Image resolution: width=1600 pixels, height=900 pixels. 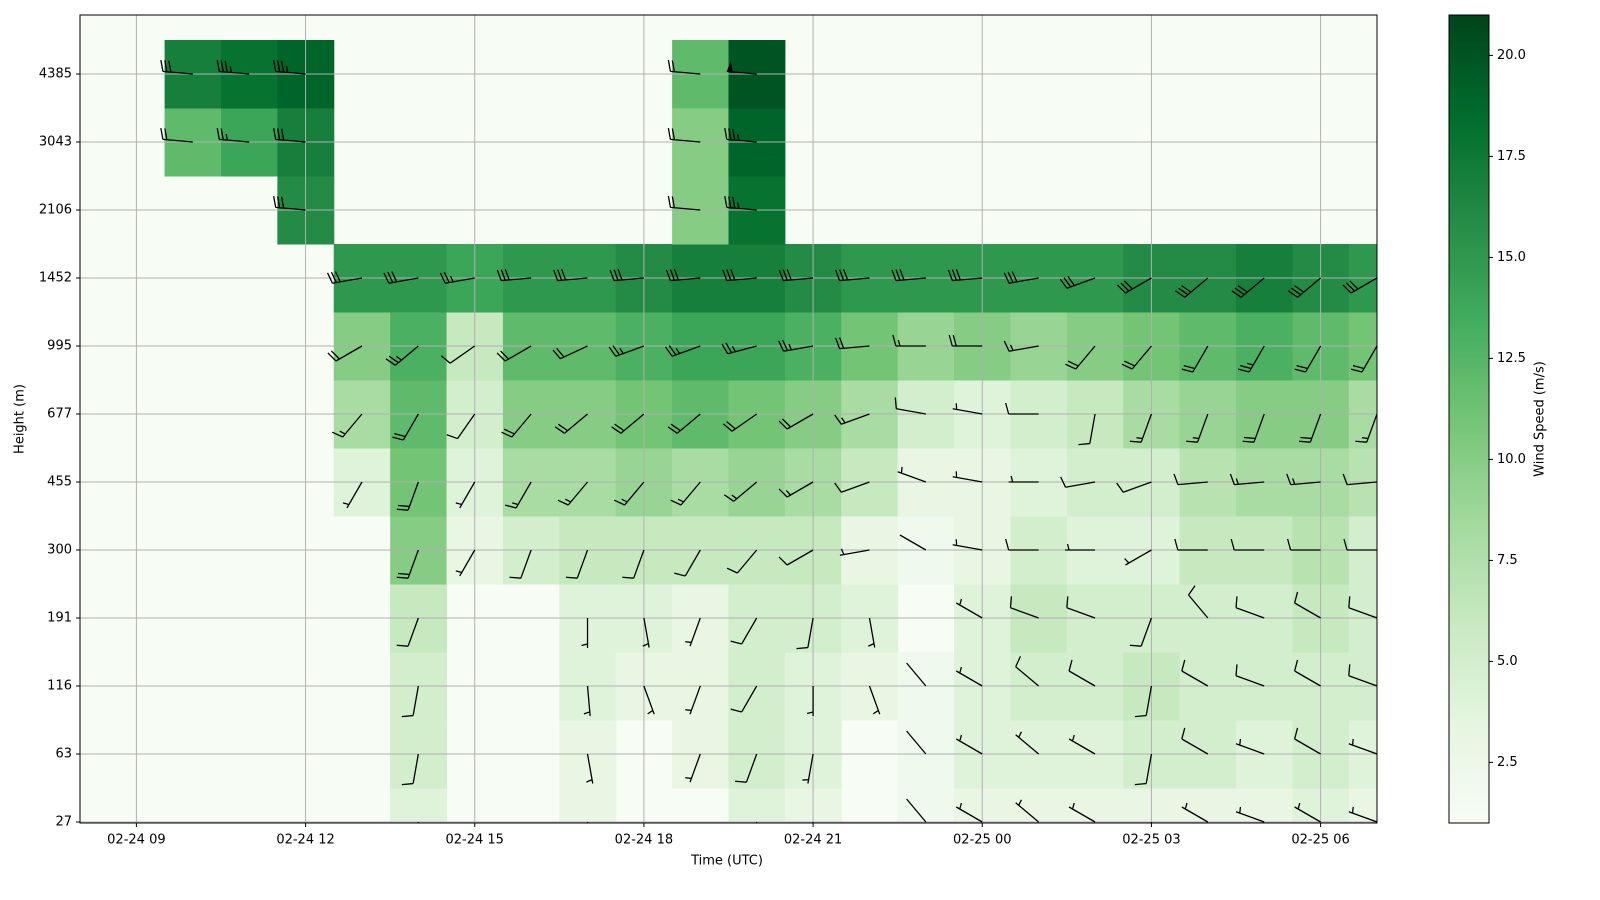 What do you see at coordinates (1469, 419) in the screenshot?
I see `colorbar` at bounding box center [1469, 419].